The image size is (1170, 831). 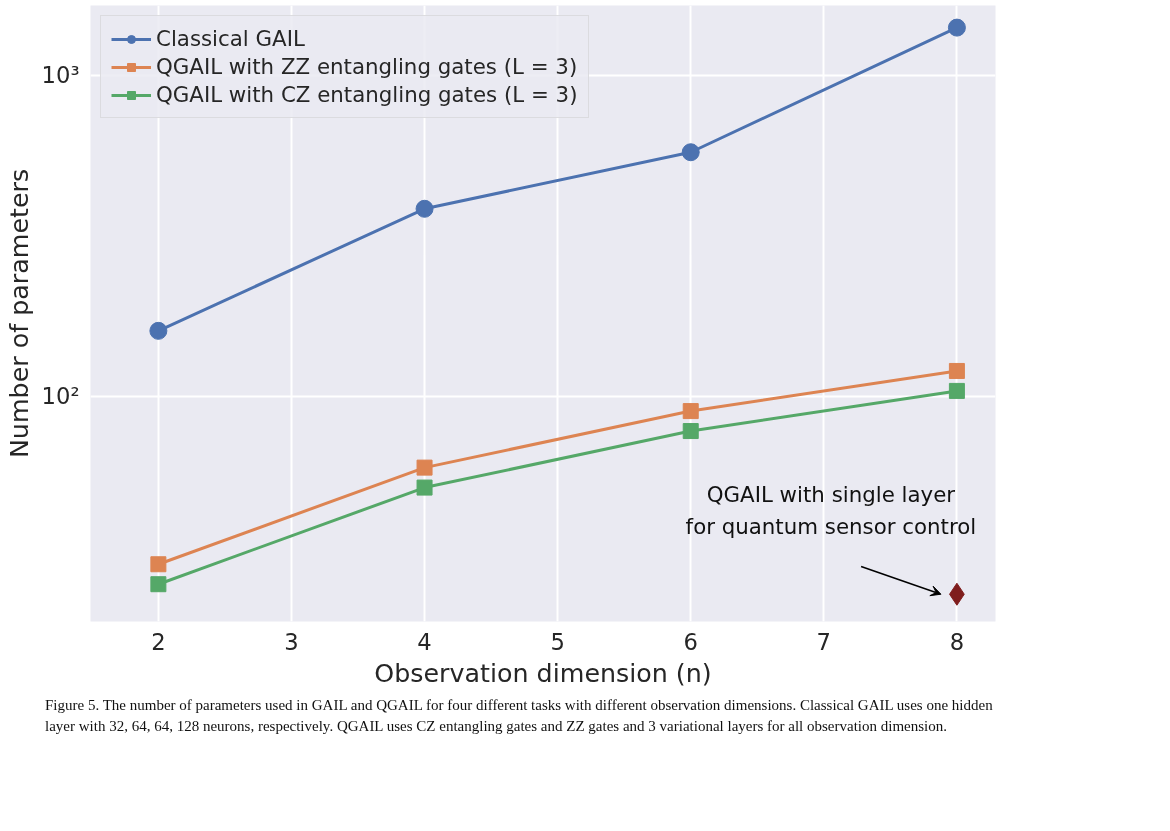 I want to click on x-tick-label: 7, so click(x=824, y=641).